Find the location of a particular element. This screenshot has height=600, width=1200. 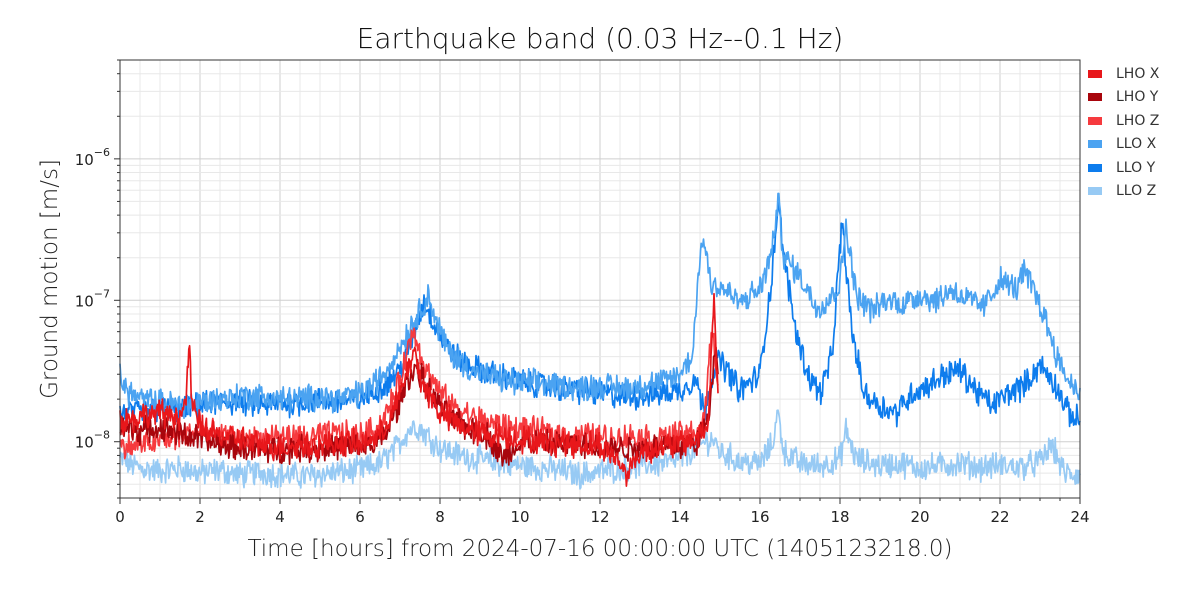

x-tick-label: 14 is located at coordinates (679, 517).